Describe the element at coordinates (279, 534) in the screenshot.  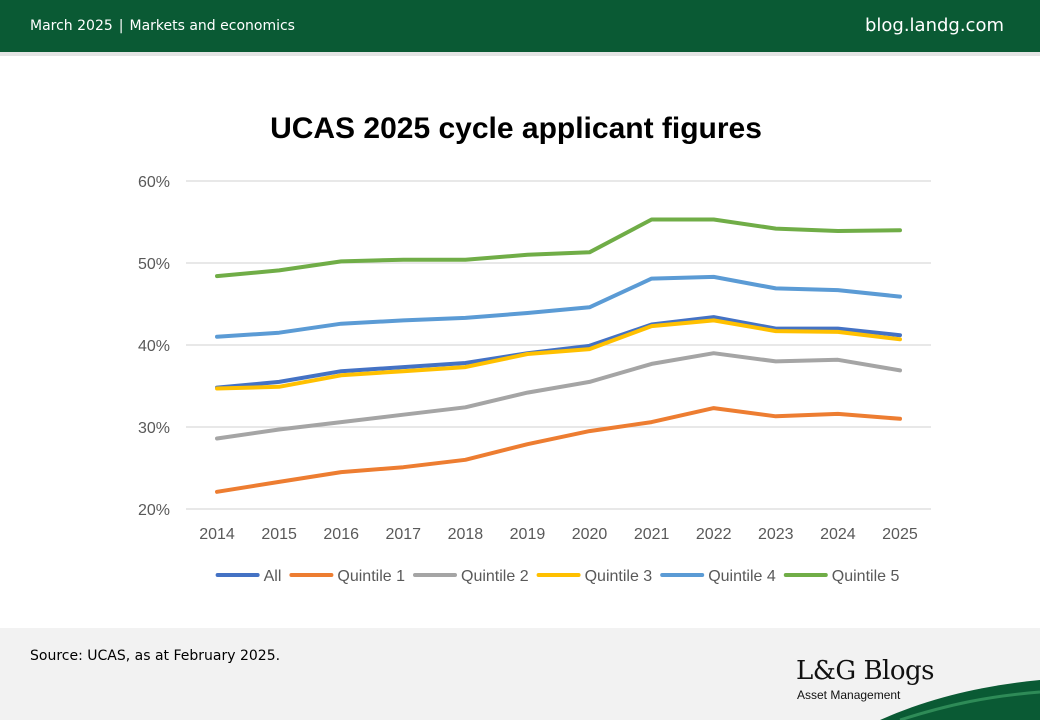
I see `x-tick-label: 2015` at that location.